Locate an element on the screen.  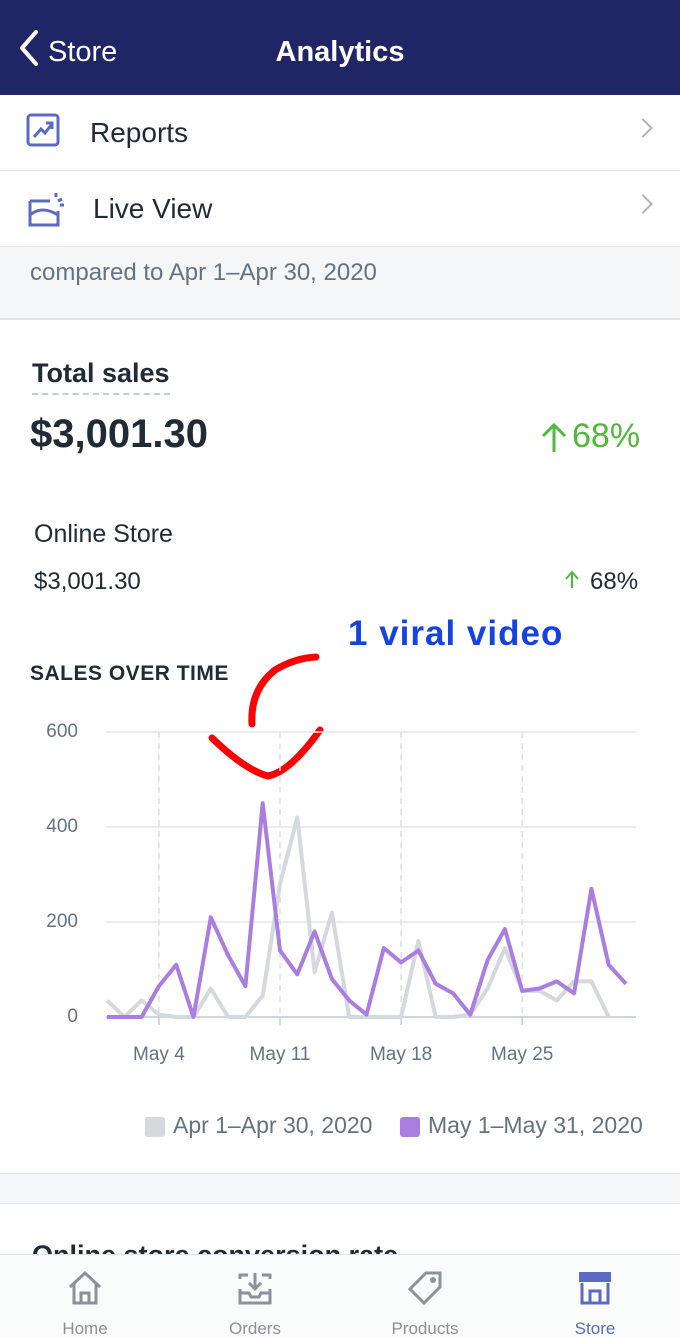
comparison-text: compared to Apr 1–Apr 30, 2020 is located at coordinates (203, 272).